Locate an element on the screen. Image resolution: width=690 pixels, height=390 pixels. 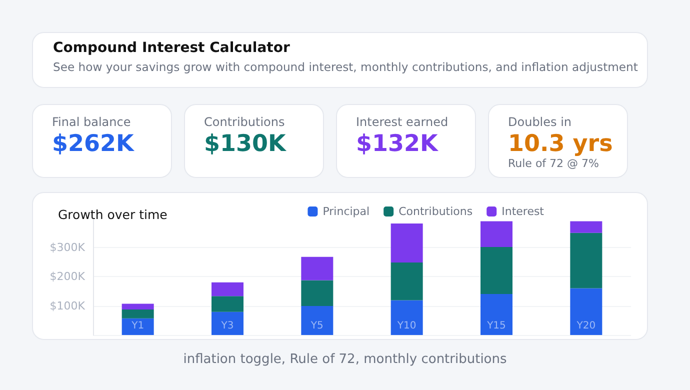
x-tick-label: Y3 is located at coordinates (227, 326).